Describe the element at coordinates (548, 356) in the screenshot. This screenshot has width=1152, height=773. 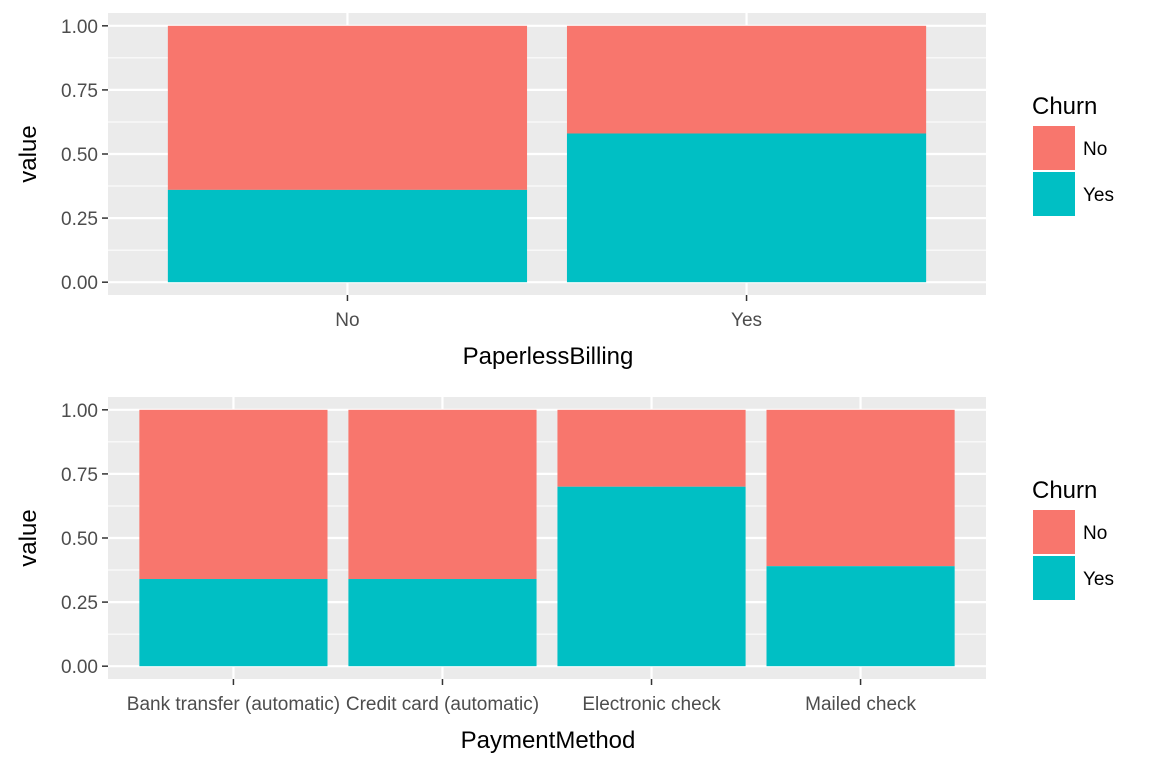
I see `x-axis-title: PaperlessBilling` at that location.